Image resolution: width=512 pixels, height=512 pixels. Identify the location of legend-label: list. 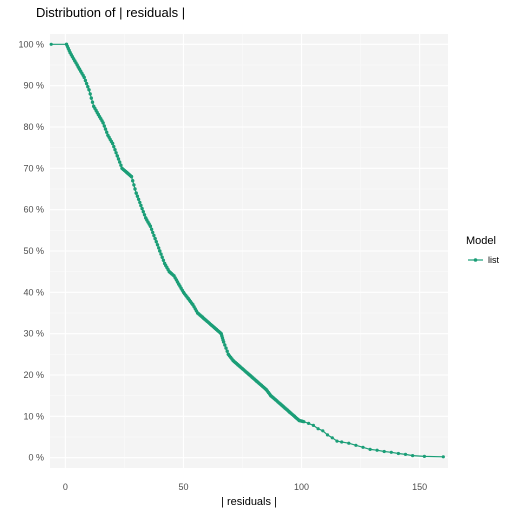
(493, 260).